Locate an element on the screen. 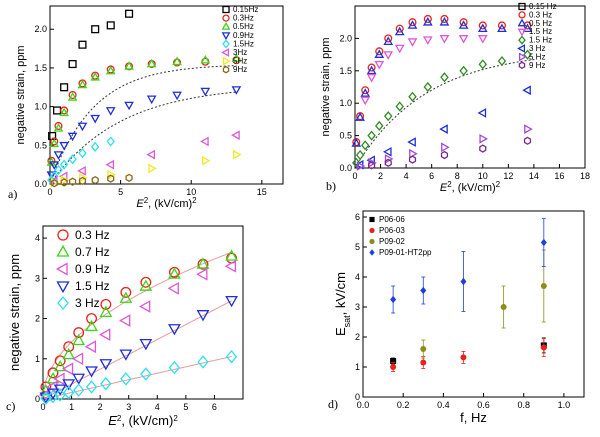 The width and height of the screenshot is (600, 437). x-tick-label: 5 is located at coordinates (185, 407).